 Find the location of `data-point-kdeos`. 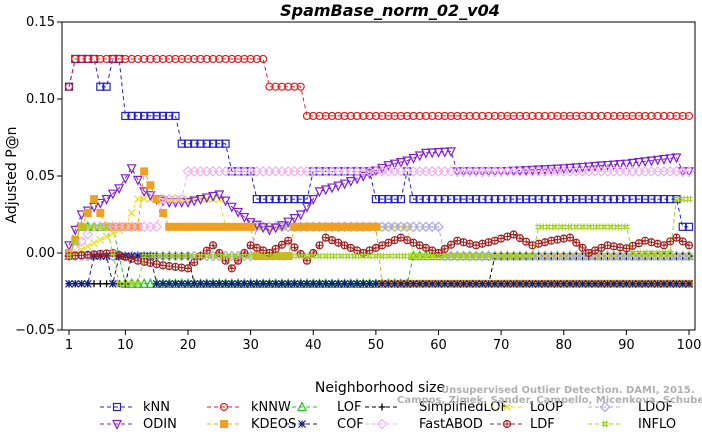

data-point-kdeos is located at coordinates (150, 185).